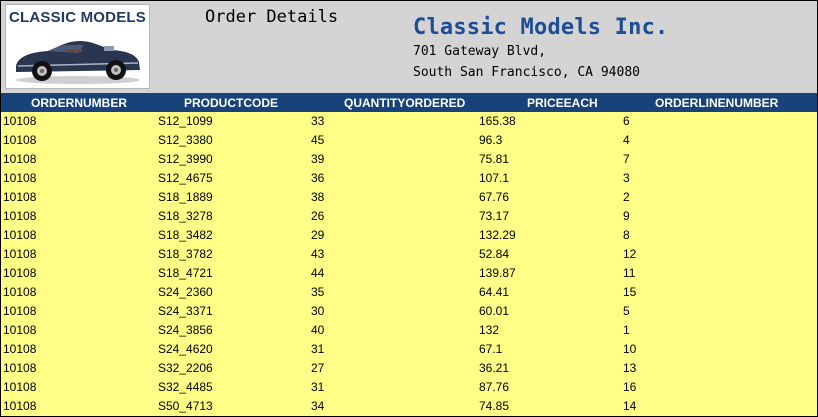 Image resolution: width=818 pixels, height=417 pixels. What do you see at coordinates (185, 159) in the screenshot?
I see `cell-productcode: S12_3990` at bounding box center [185, 159].